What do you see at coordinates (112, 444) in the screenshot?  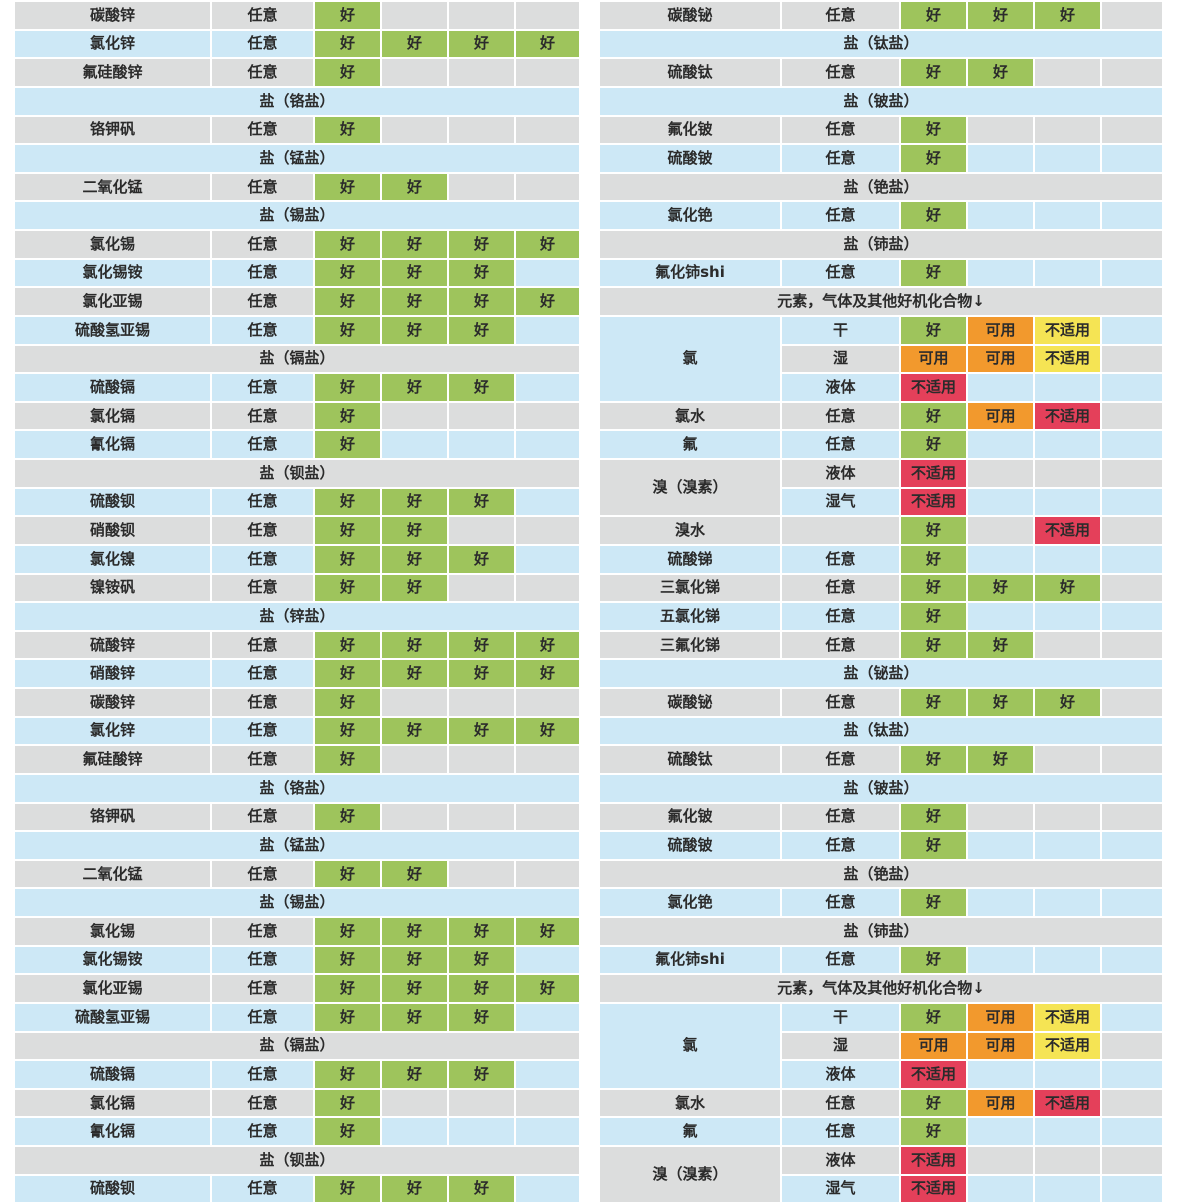 I see `compound-name-cell: 氰化镉` at bounding box center [112, 444].